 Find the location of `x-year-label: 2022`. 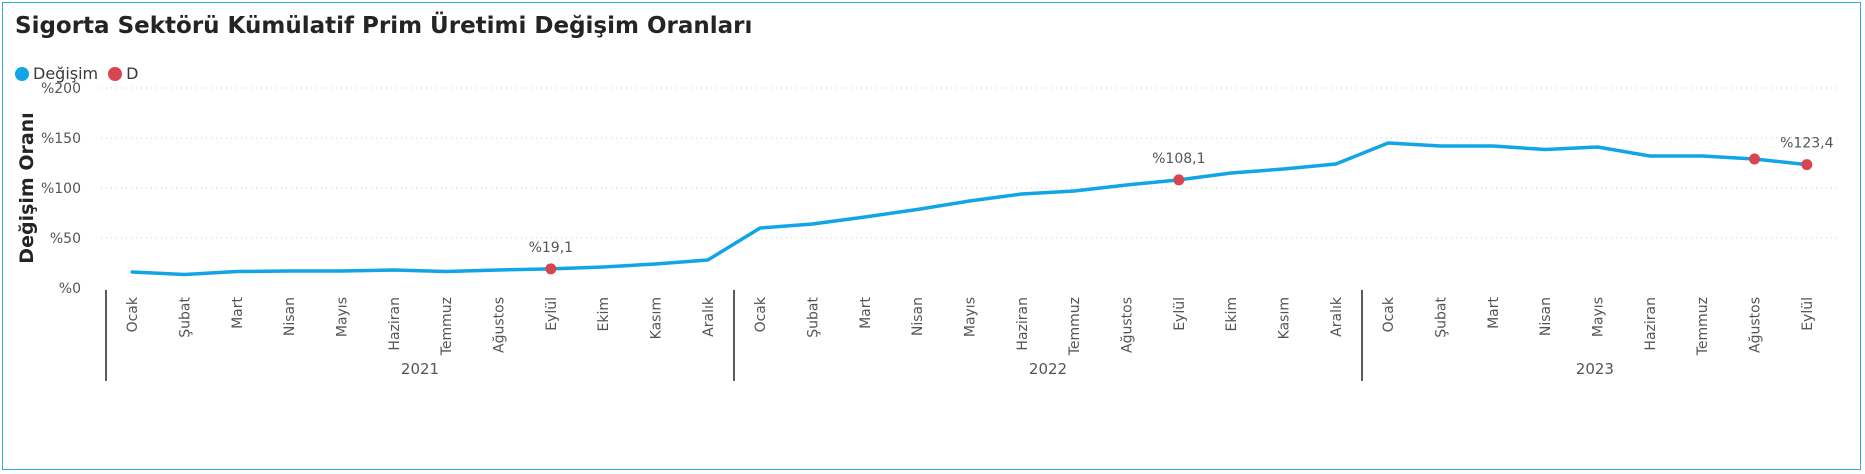

x-year-label: 2022 is located at coordinates (1048, 369).